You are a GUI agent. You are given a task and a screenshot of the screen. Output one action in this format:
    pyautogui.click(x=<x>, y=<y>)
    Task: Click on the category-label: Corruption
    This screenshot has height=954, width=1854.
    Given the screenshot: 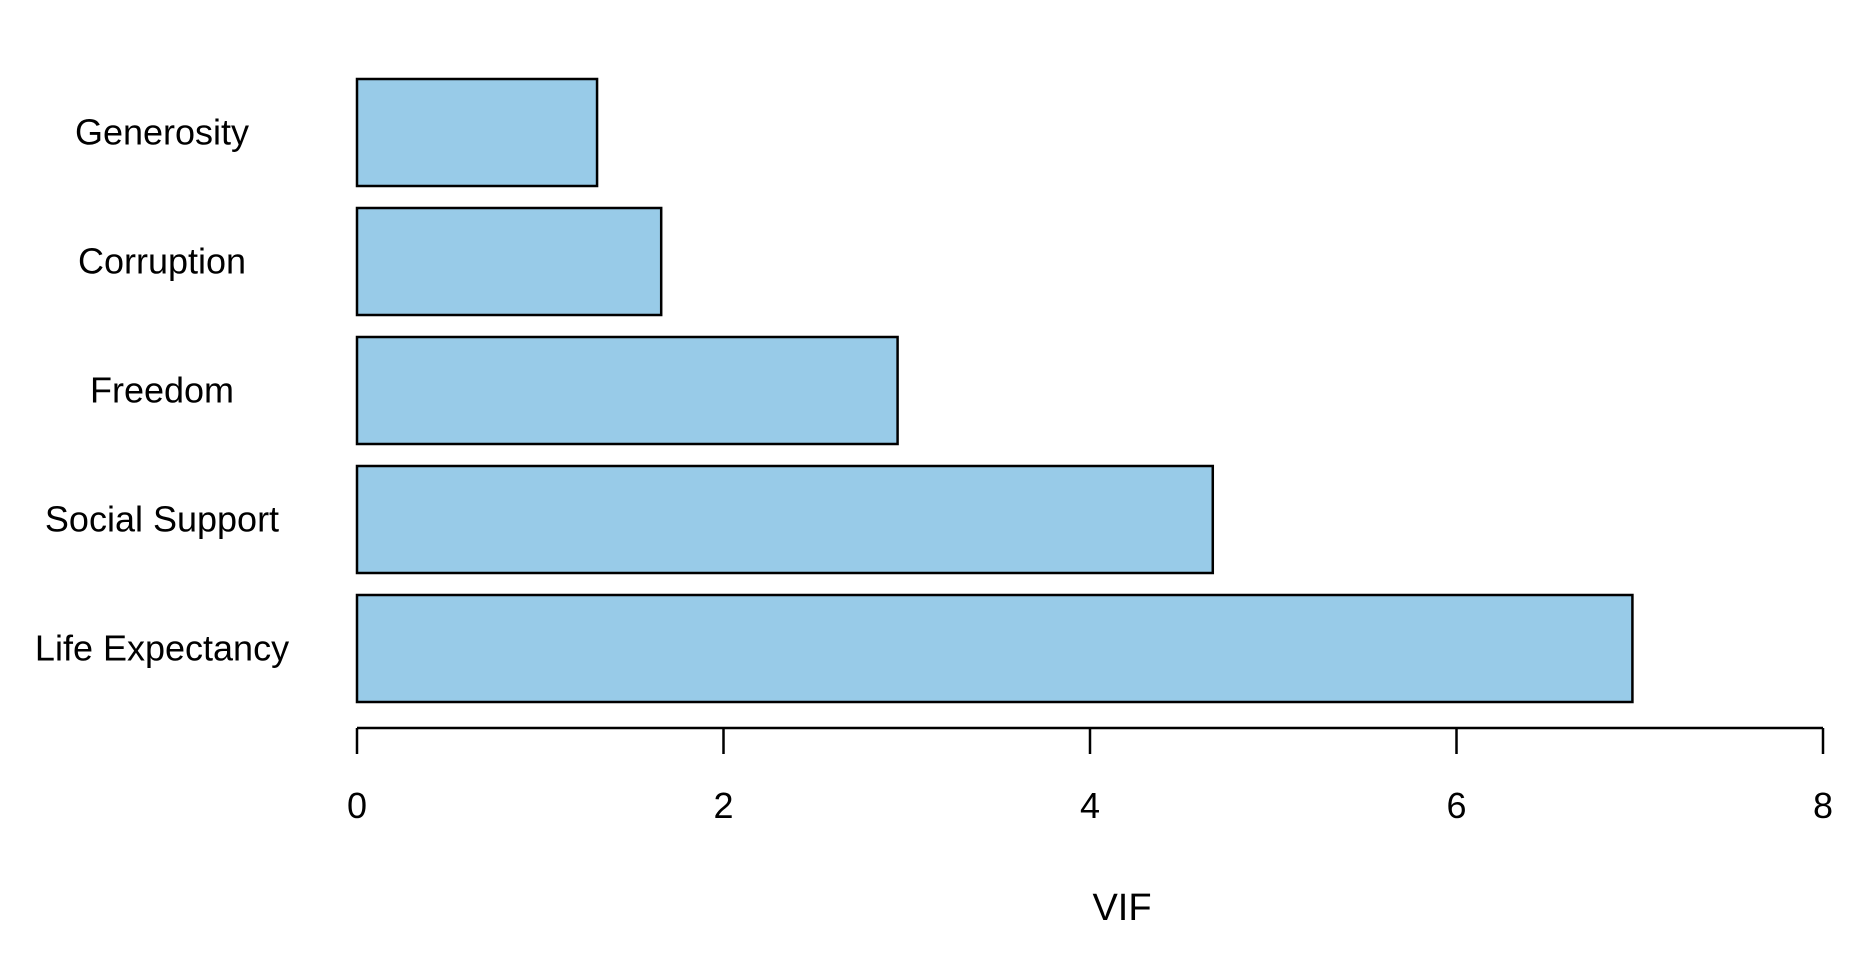 What is the action you would take?
    pyautogui.click(x=162, y=261)
    